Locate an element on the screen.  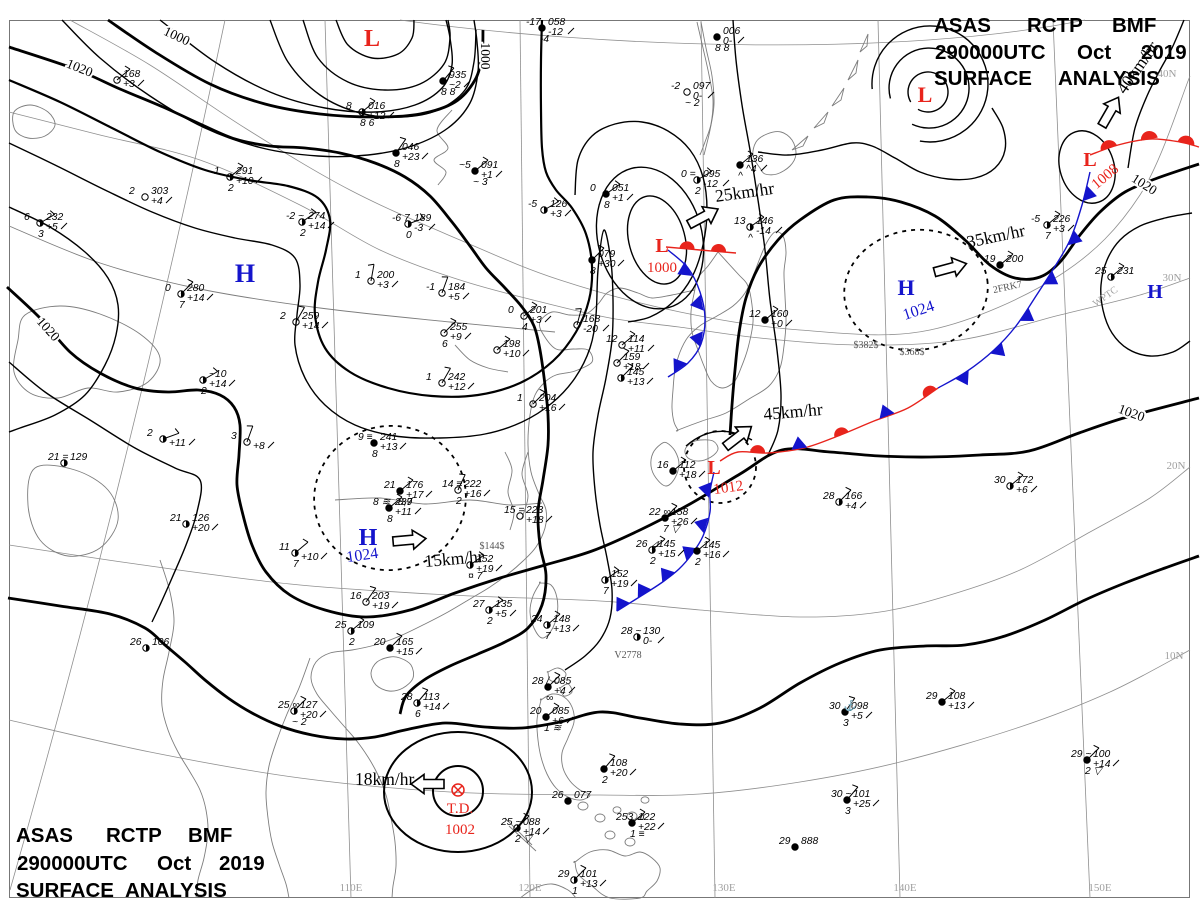
svg-text: -17 is located at coordinates (534, 22).